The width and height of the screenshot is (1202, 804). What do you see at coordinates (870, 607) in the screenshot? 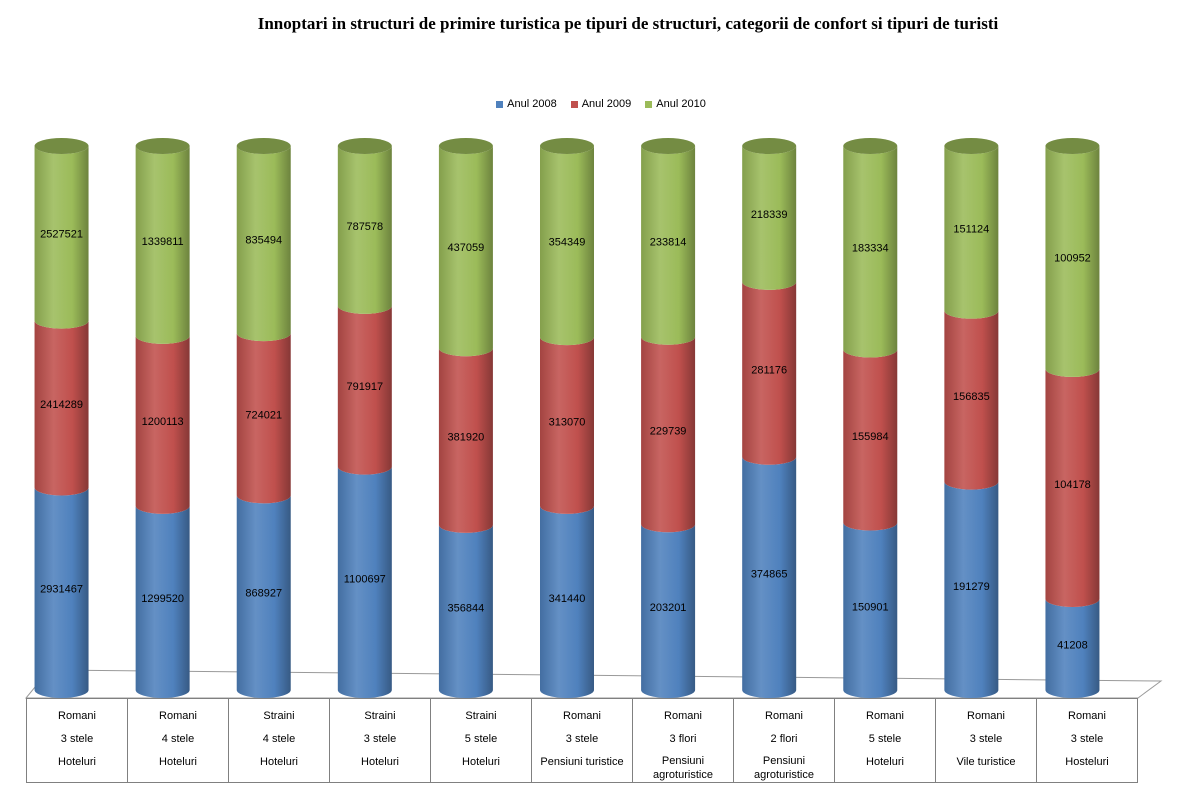
I see `data-label-8-0: 150901` at bounding box center [870, 607].